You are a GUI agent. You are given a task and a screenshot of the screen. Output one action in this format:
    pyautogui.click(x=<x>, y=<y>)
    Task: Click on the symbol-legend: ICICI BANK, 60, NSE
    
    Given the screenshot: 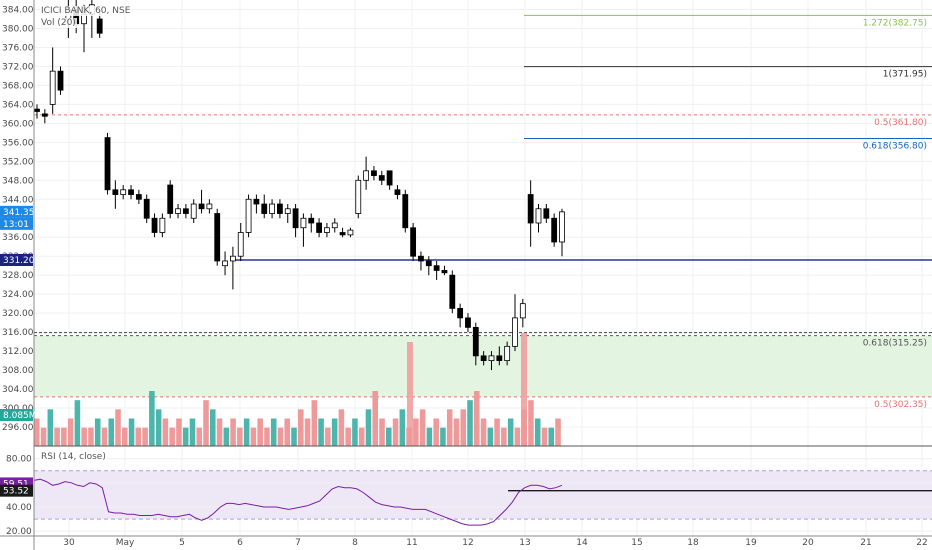 What is the action you would take?
    pyautogui.click(x=86, y=11)
    